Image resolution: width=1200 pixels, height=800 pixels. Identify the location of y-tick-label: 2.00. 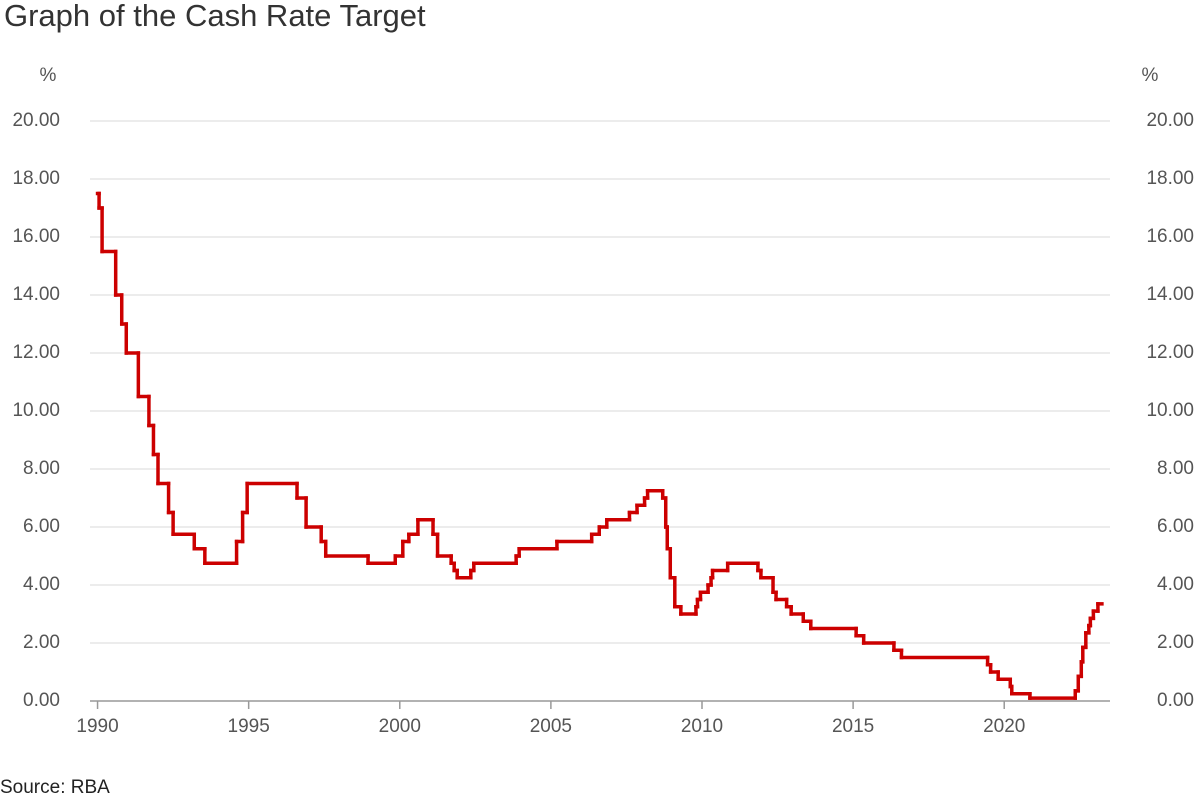
(41, 642).